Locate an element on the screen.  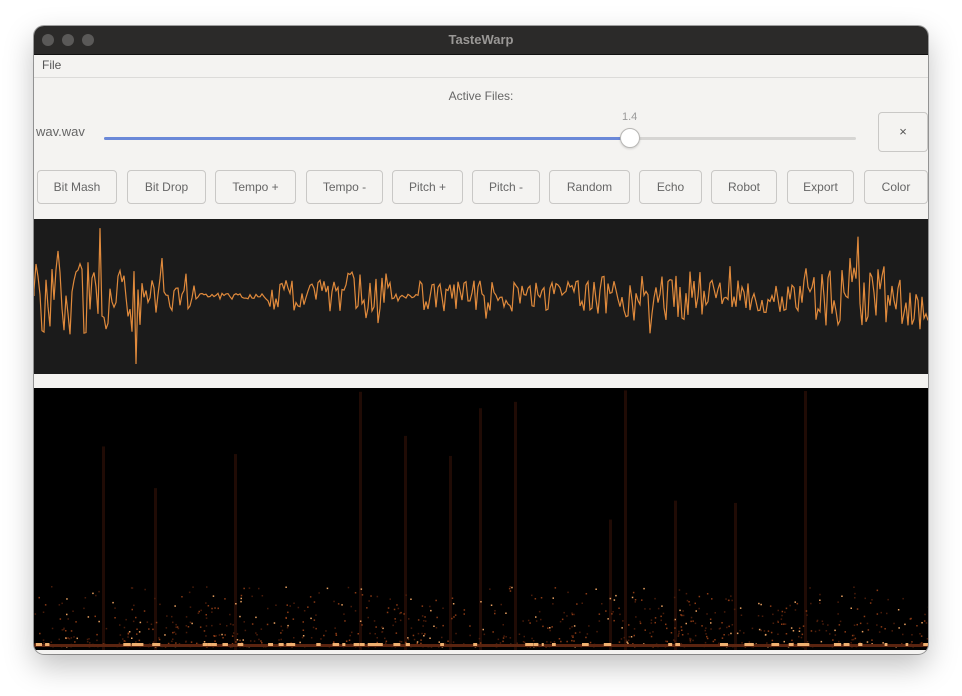
close-icon: × is located at coordinates (903, 131).